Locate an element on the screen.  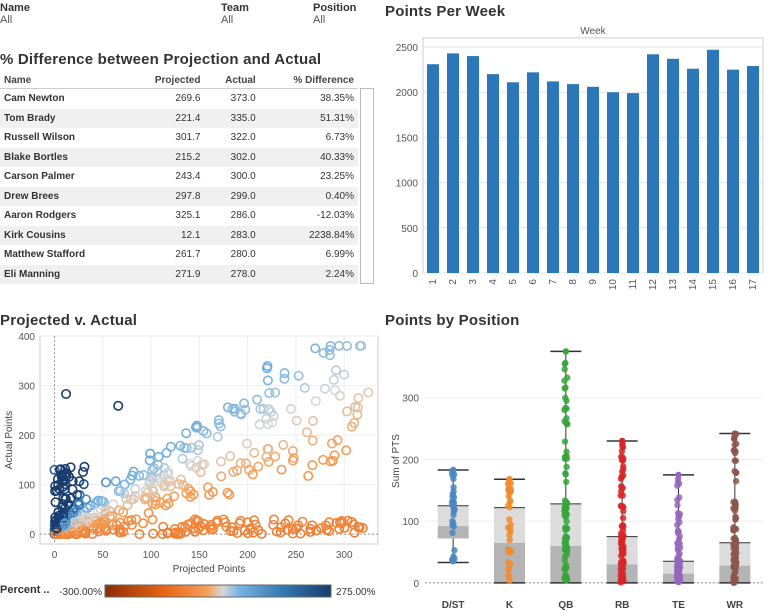
col-header-projected: Projected is located at coordinates (166, 80).